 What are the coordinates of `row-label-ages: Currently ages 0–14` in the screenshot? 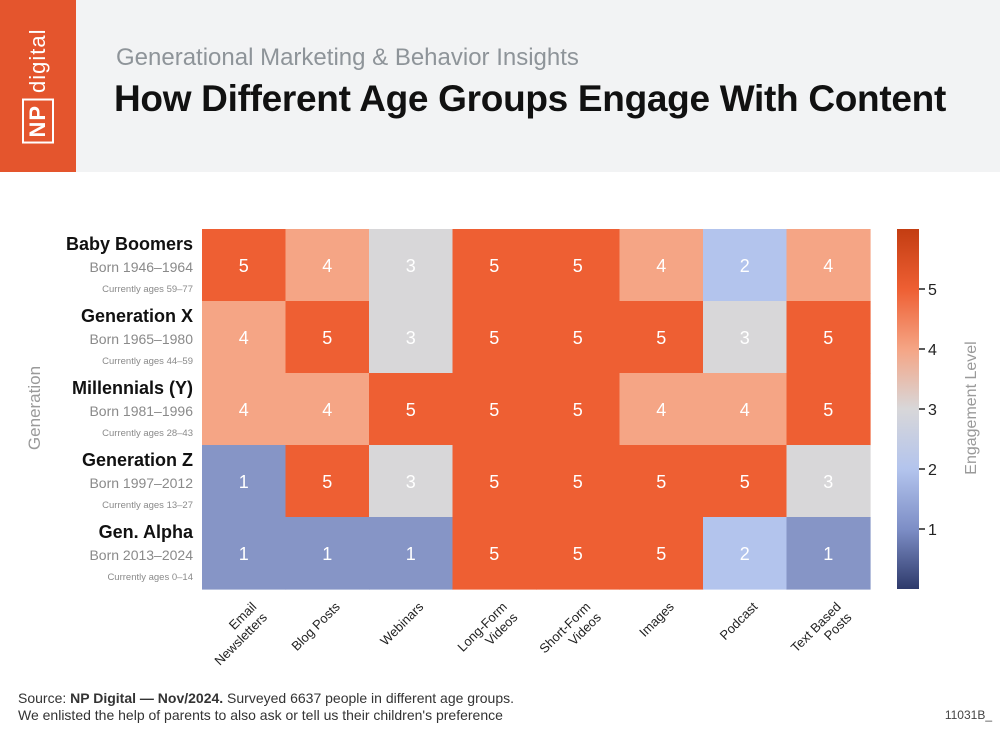 It's located at (150, 577).